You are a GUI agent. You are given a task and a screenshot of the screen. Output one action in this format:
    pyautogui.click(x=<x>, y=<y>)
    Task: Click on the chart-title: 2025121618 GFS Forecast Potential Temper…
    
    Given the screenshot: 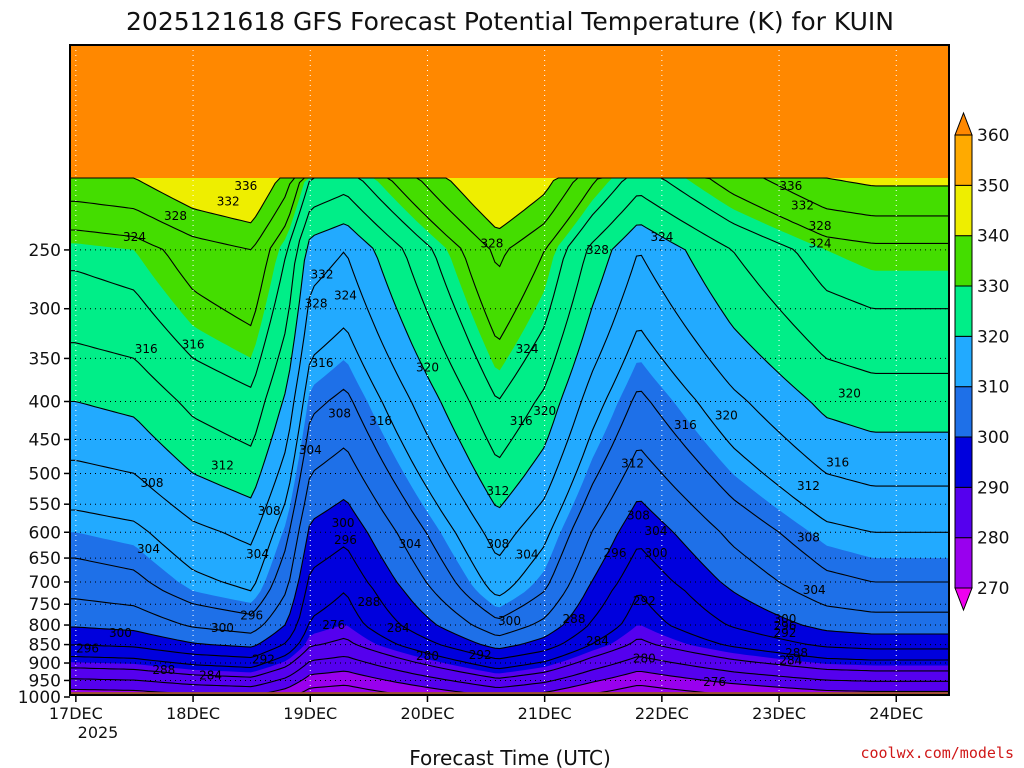 What is the action you would take?
    pyautogui.click(x=510, y=21)
    